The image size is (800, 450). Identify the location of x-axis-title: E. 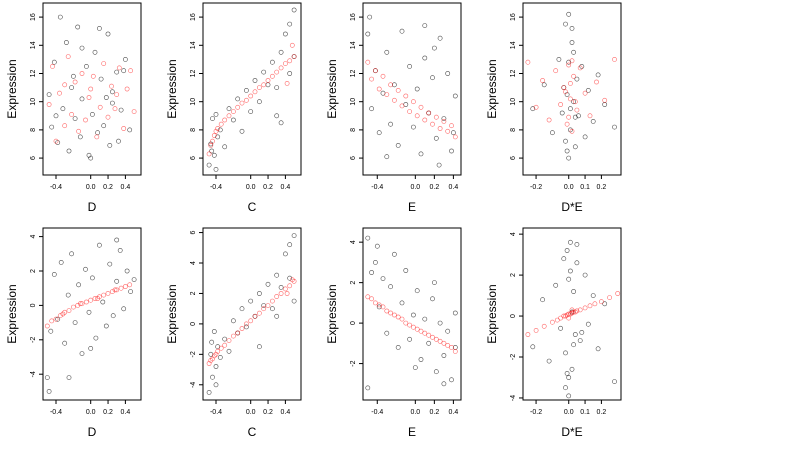
(412, 432).